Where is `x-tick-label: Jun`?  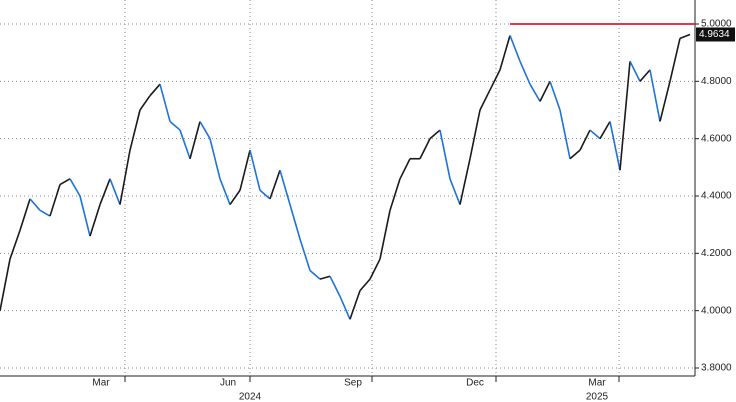
x-tick-label: Jun is located at coordinates (228, 383).